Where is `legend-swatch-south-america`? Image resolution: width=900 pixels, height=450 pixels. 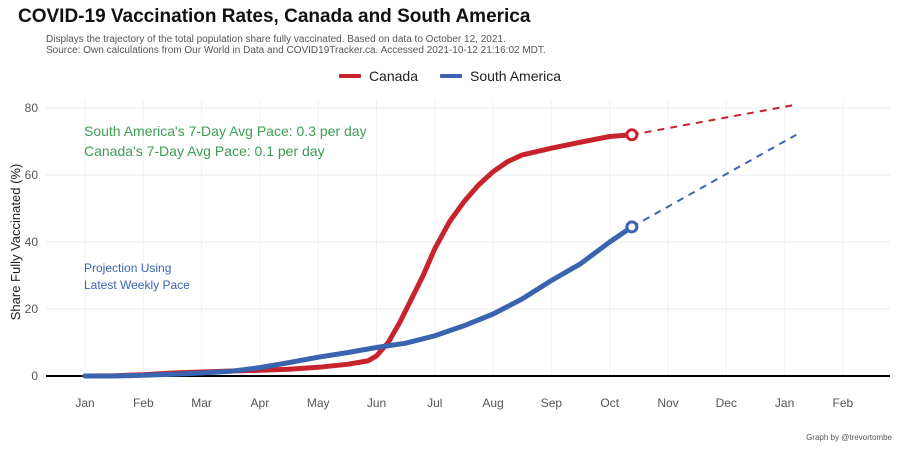
legend-swatch-south-america is located at coordinates (450, 76).